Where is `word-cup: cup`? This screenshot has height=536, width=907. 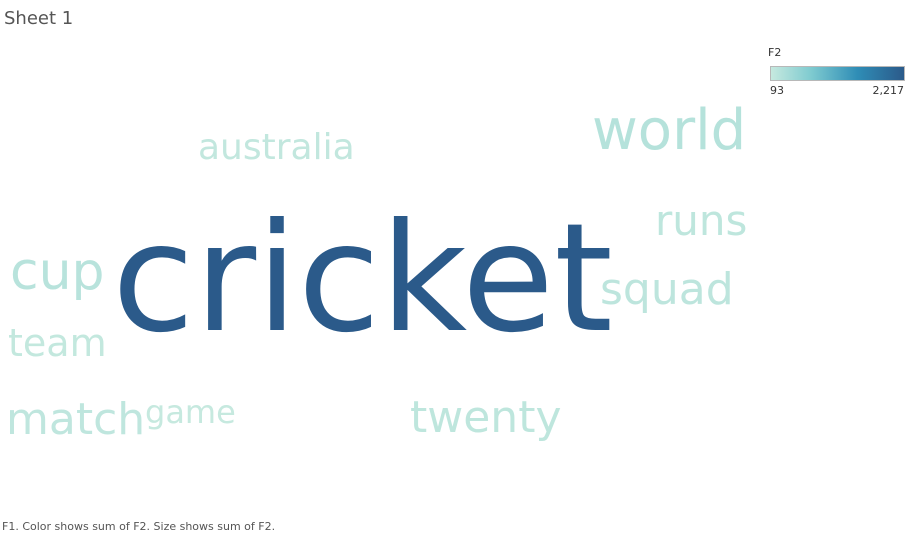
word-cup: cup is located at coordinates (57, 272).